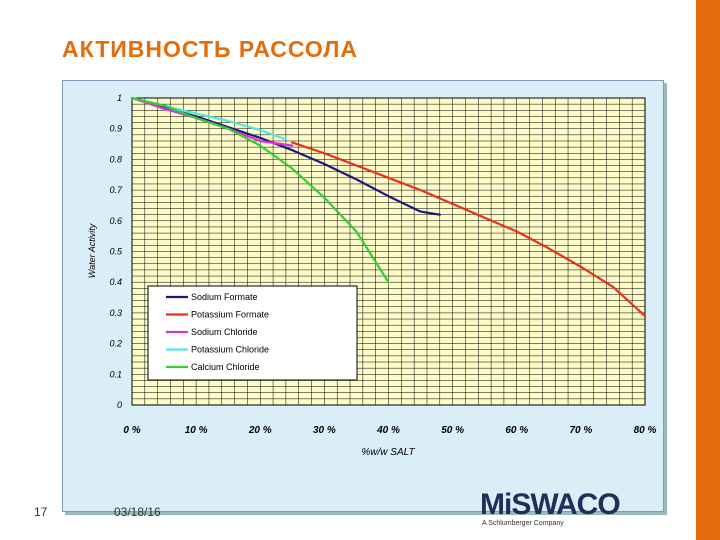 The image size is (720, 540). What do you see at coordinates (115, 374) in the screenshot?
I see `y-tick-label: 0.1` at bounding box center [115, 374].